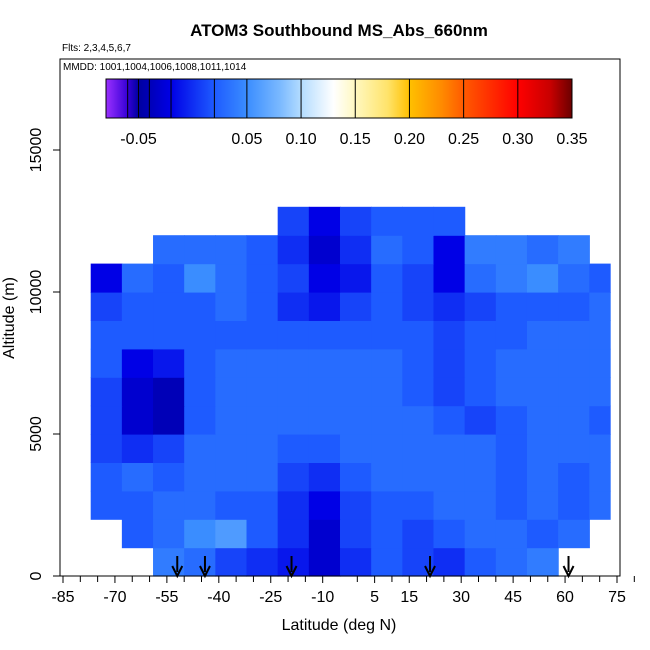 The height and width of the screenshot is (650, 650). What do you see at coordinates (166, 597) in the screenshot?
I see `x-tick-label: -55` at bounding box center [166, 597].